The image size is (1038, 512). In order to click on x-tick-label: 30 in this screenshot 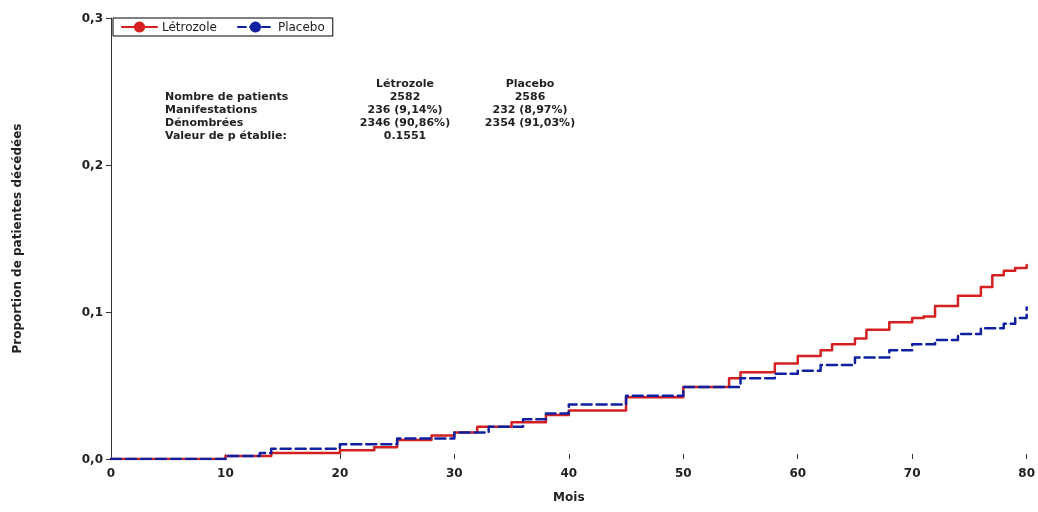, I will do `click(454, 473)`.